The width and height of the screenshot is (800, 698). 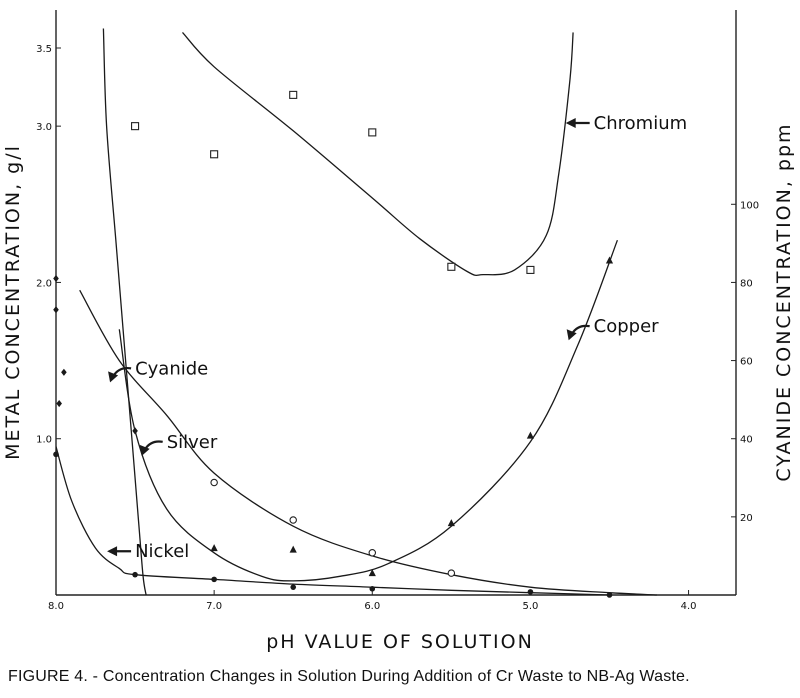 What do you see at coordinates (746, 518) in the screenshot?
I see `right-y-tick-label: 20` at bounding box center [746, 518].